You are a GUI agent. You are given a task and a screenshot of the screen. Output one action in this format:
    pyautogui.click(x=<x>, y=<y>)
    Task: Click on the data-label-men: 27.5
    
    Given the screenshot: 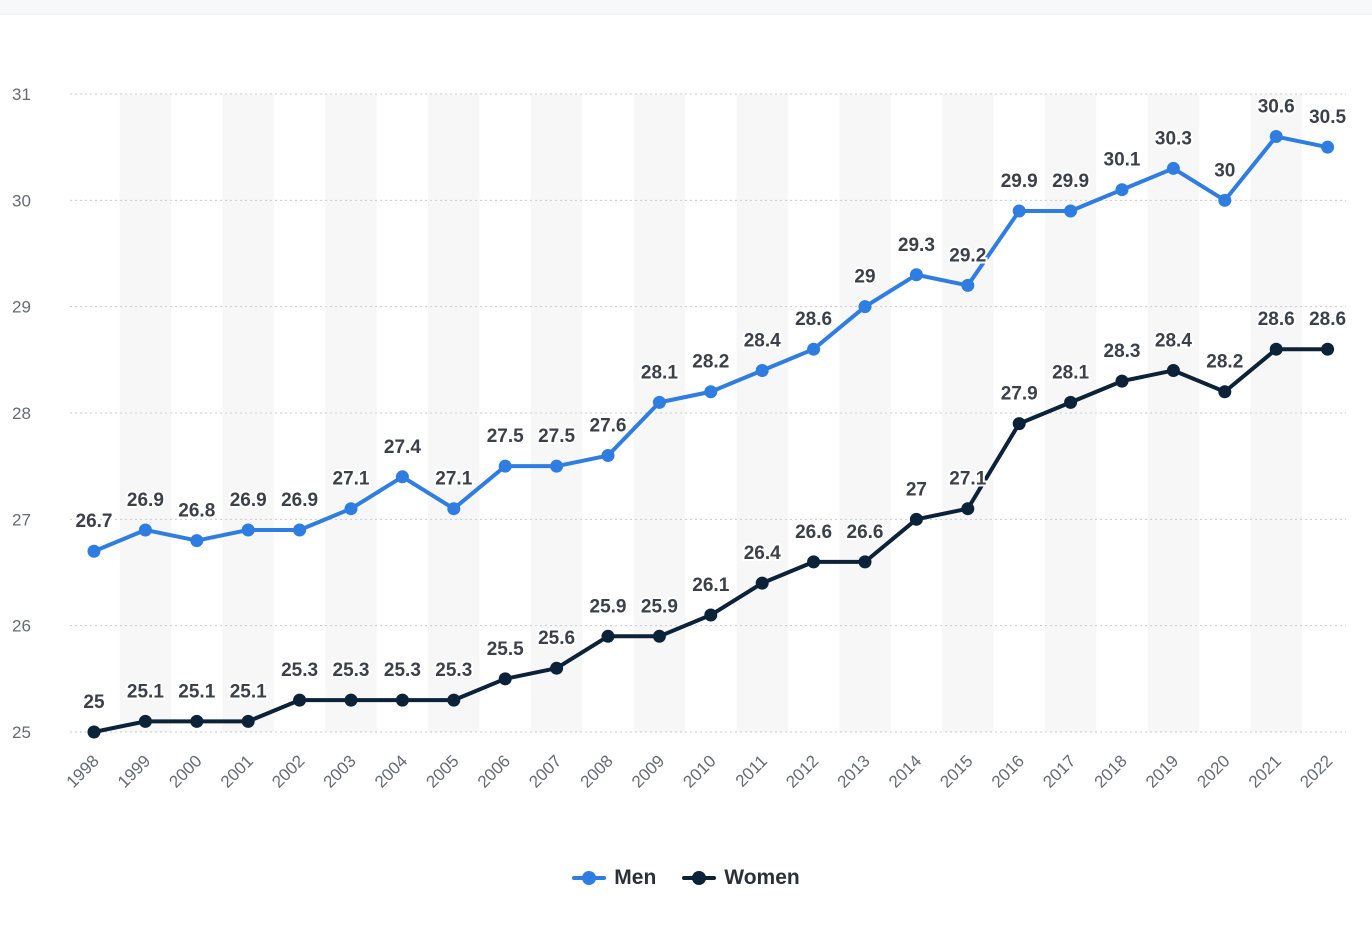 What is the action you would take?
    pyautogui.click(x=505, y=436)
    